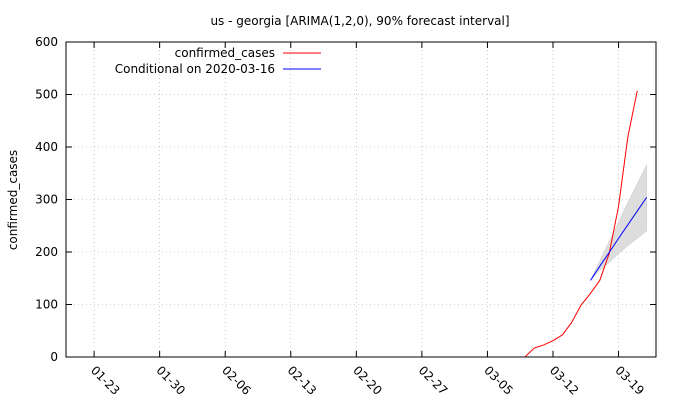  I want to click on y-axis-label: confirmed_cases, so click(13, 200).